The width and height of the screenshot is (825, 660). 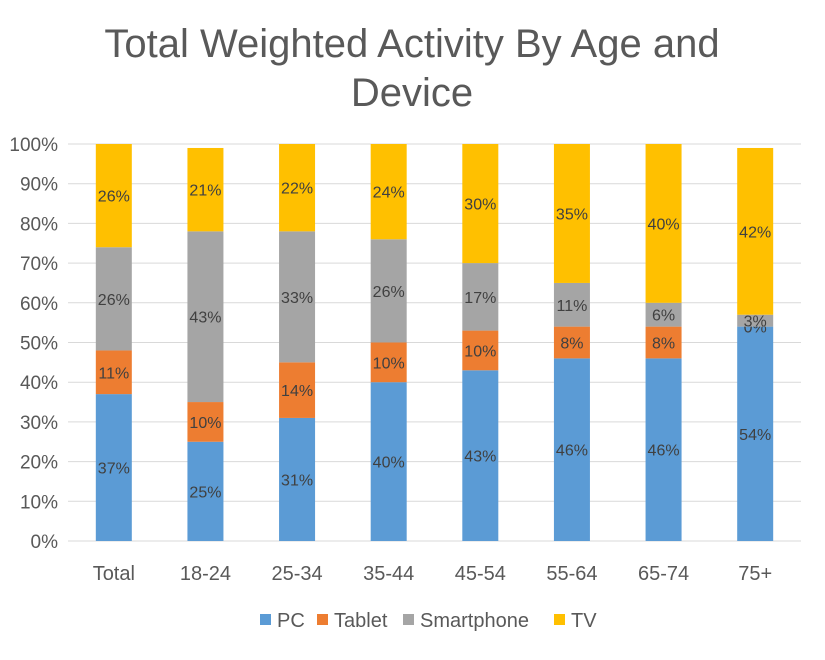 What do you see at coordinates (205, 574) in the screenshot?
I see `x-tick-label: 18-24` at bounding box center [205, 574].